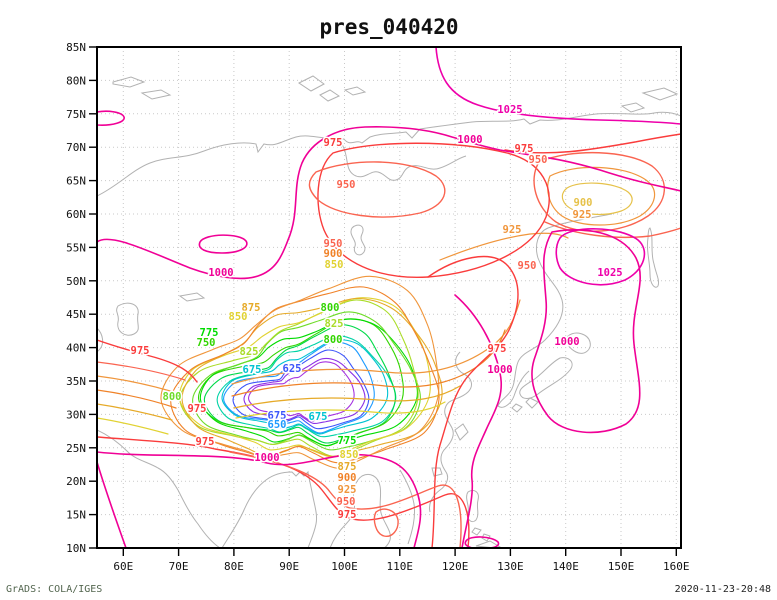  What do you see at coordinates (192, 297) in the screenshot?
I see `lake-balkhash` at bounding box center [192, 297].